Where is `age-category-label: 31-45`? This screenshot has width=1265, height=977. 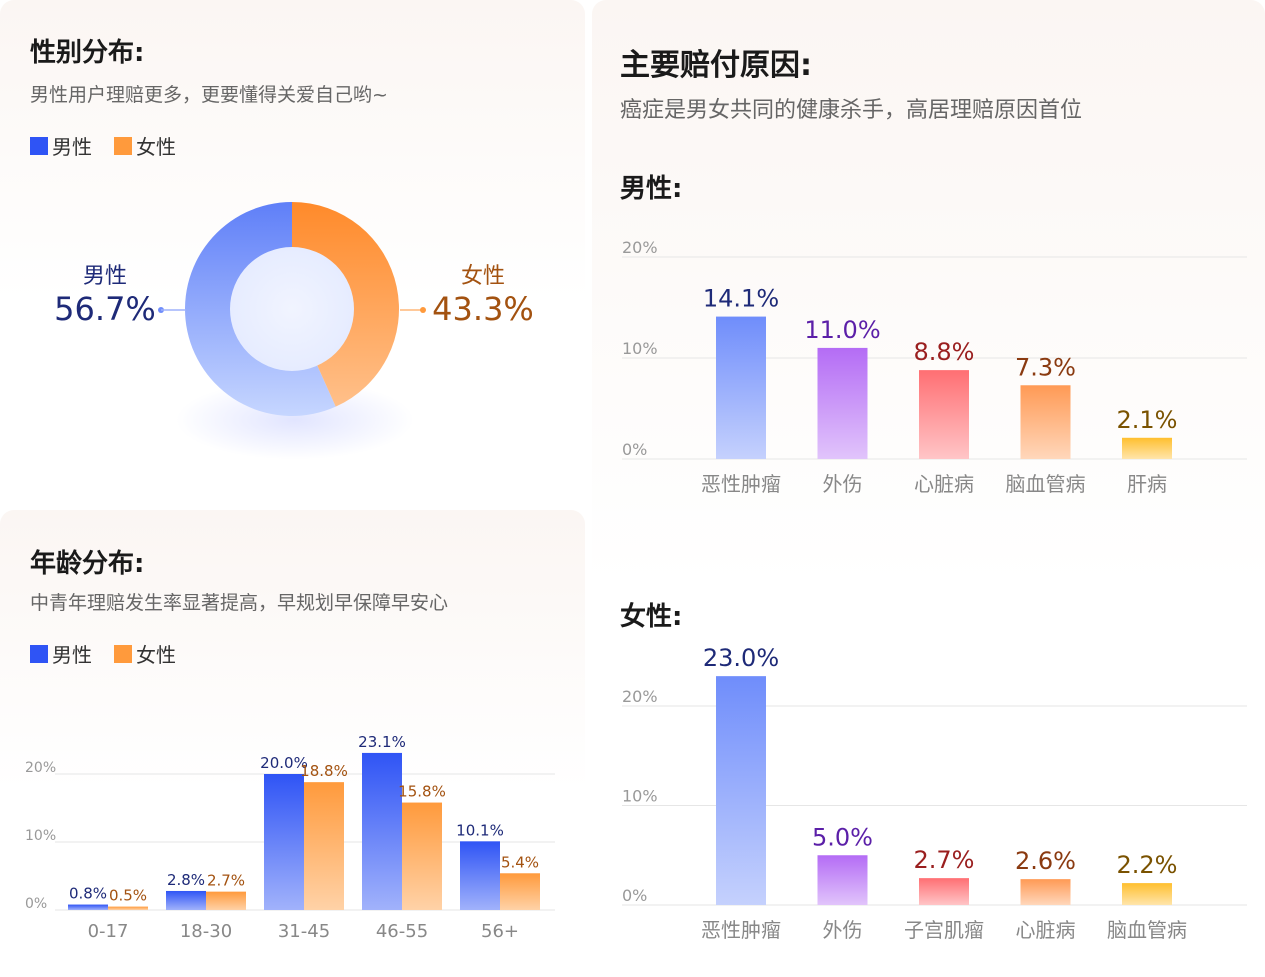
age-category-label: 31-45 is located at coordinates (304, 931).